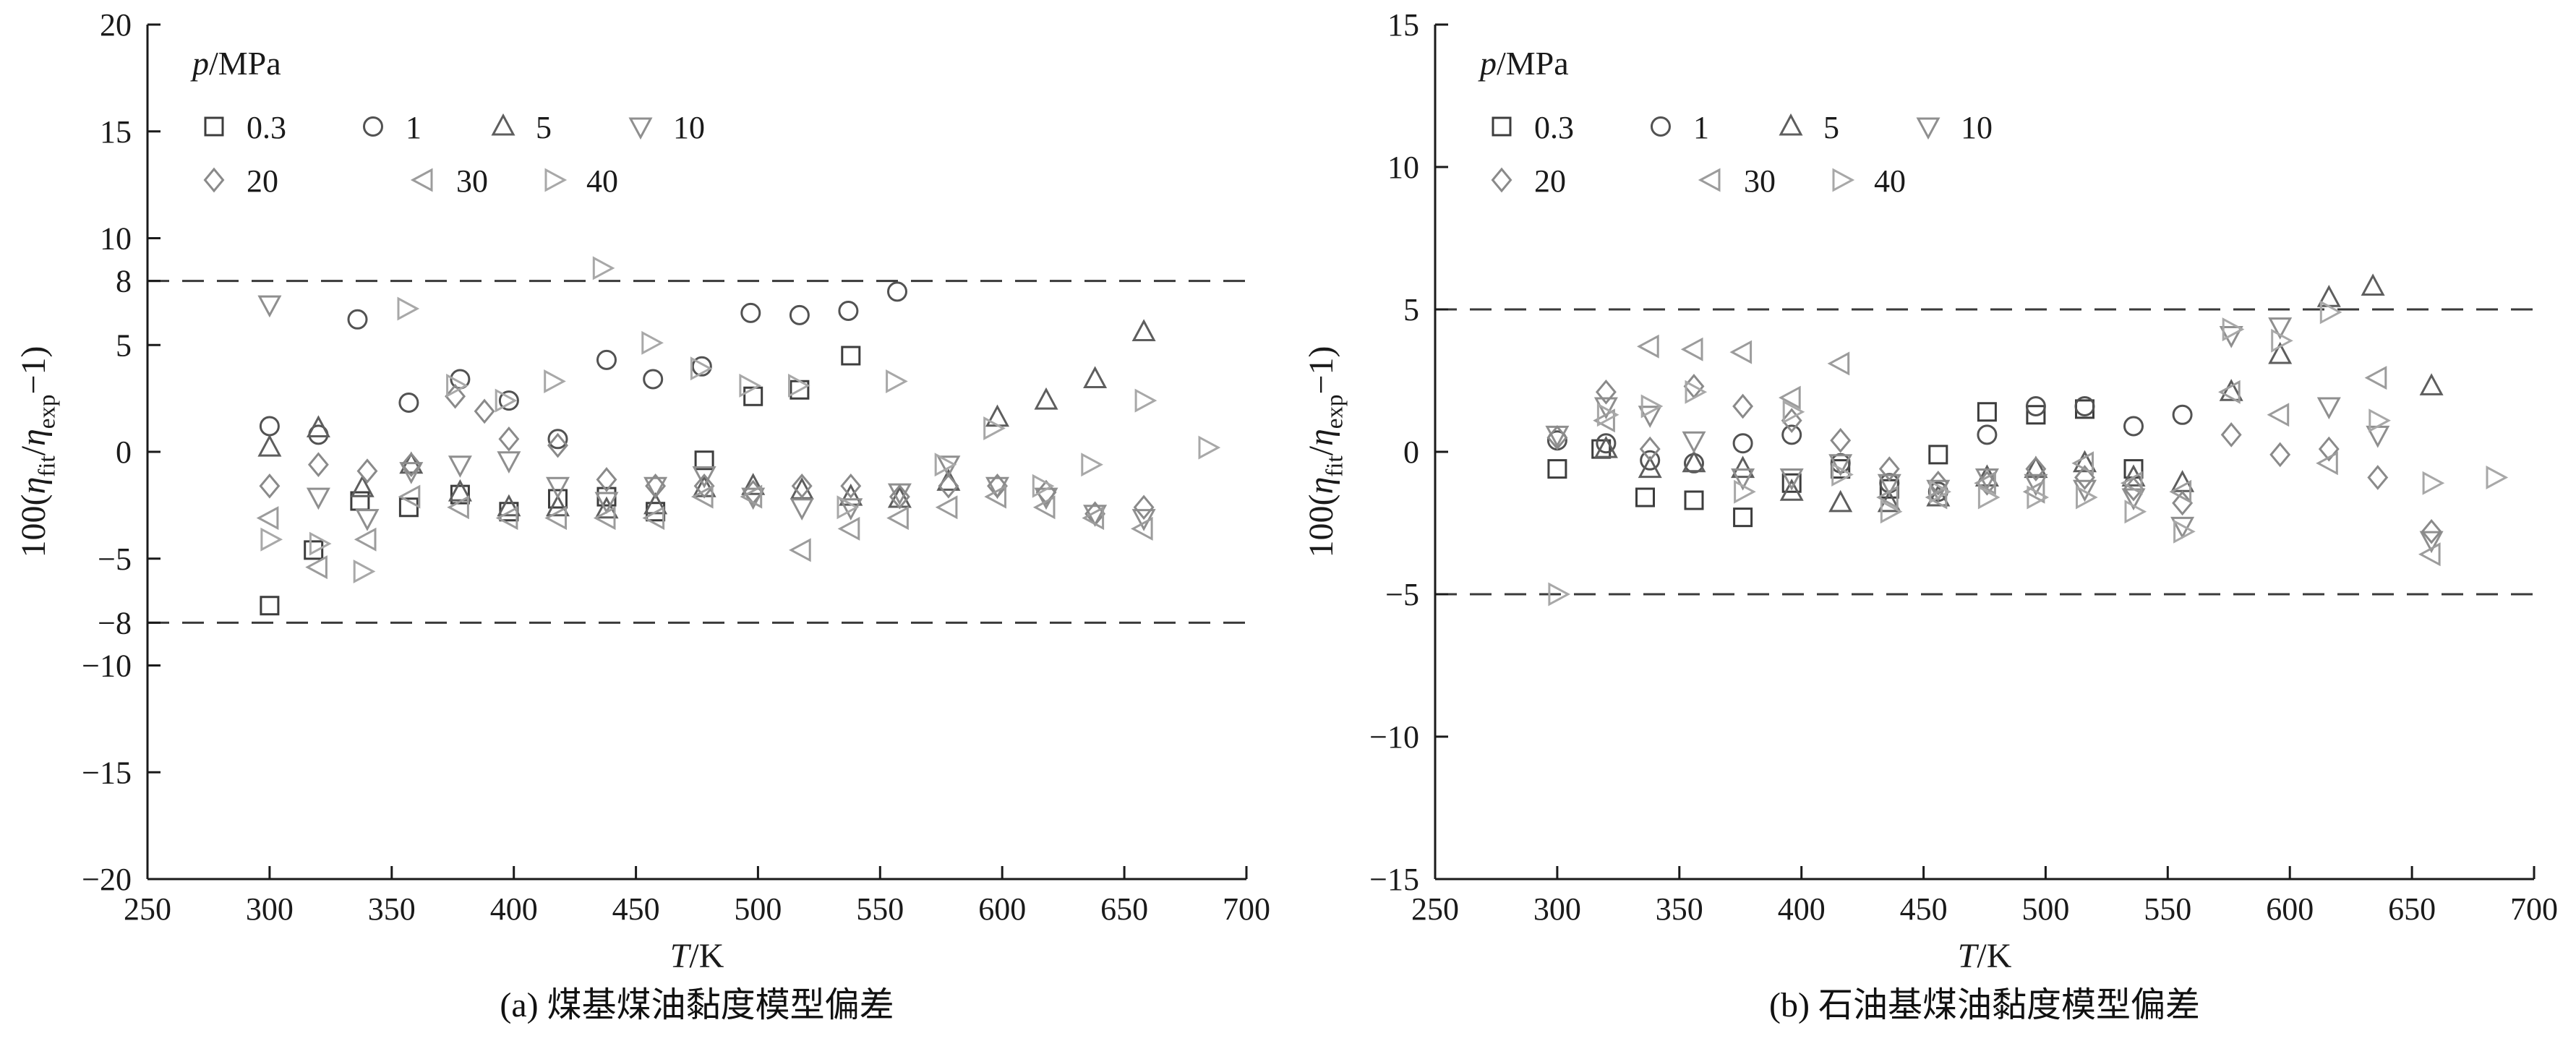 This screenshot has width=2576, height=1041. What do you see at coordinates (1394, 737) in the screenshot?
I see `y-tick-label: −10` at bounding box center [1394, 737].